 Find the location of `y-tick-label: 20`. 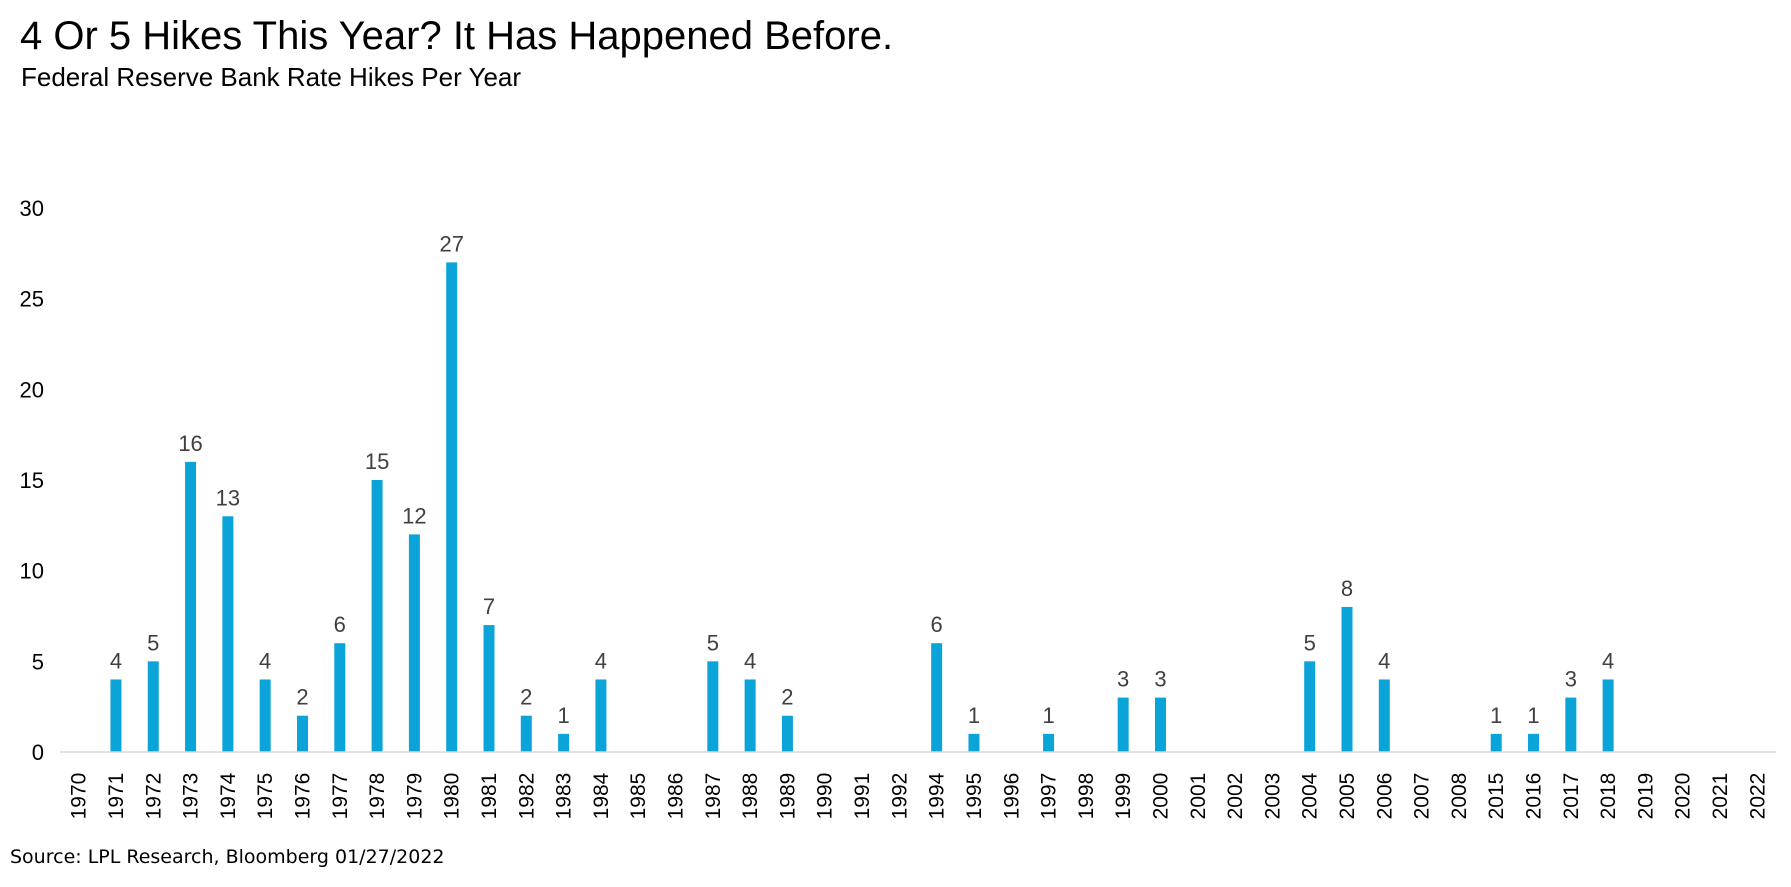

y-tick-label: 20 is located at coordinates (32, 389).